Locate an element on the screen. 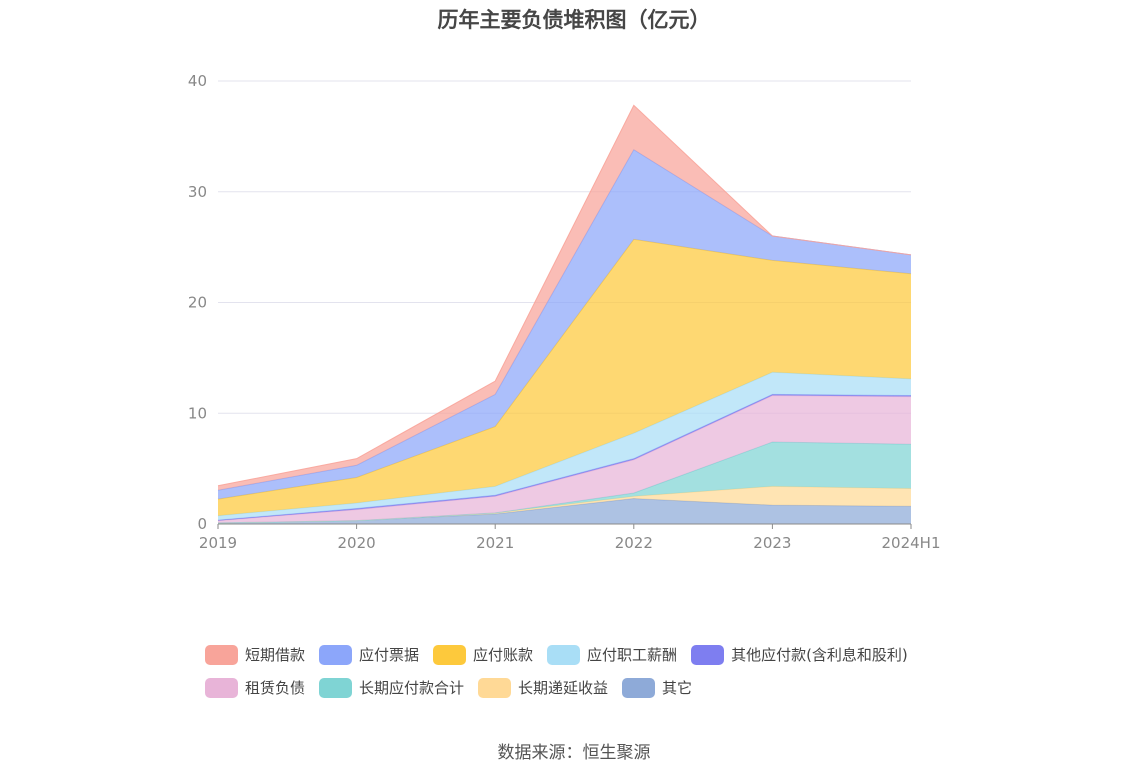 The height and width of the screenshot is (776, 1148). y-tick-label: 40 is located at coordinates (197, 81).